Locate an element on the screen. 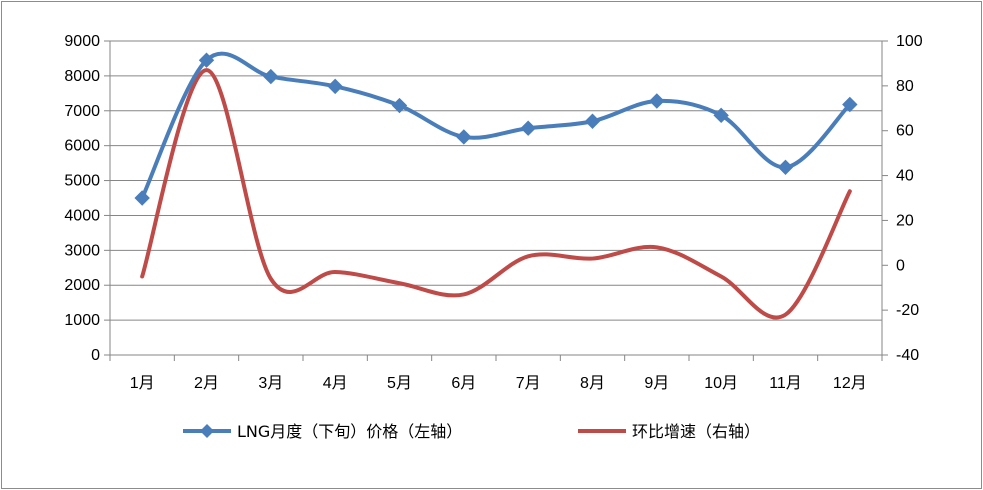  right-tick-label: 100 is located at coordinates (909, 41).